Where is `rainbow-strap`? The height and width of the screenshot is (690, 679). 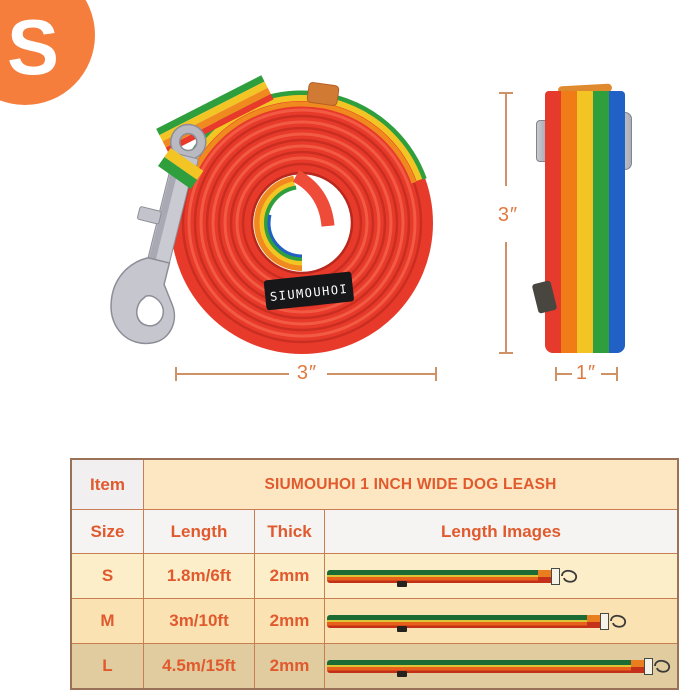
rainbow-strap is located at coordinates (585, 222).